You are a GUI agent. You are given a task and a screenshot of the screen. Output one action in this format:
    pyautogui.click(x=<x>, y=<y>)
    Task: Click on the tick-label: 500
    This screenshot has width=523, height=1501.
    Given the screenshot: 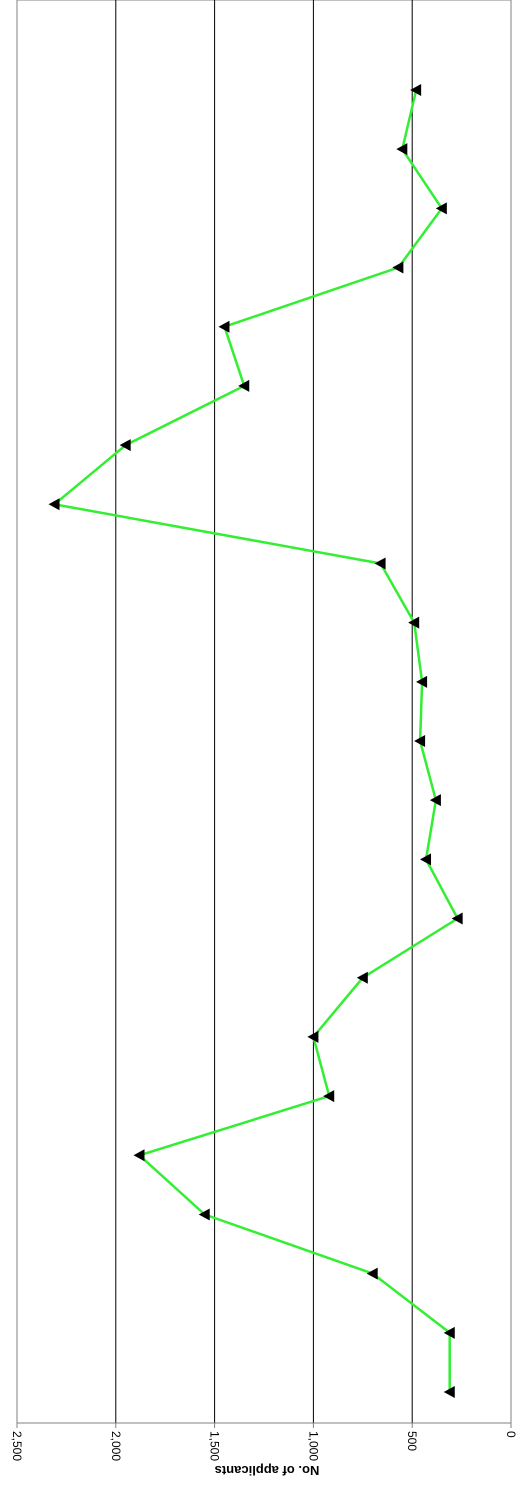 What is the action you would take?
    pyautogui.click(x=412, y=1441)
    